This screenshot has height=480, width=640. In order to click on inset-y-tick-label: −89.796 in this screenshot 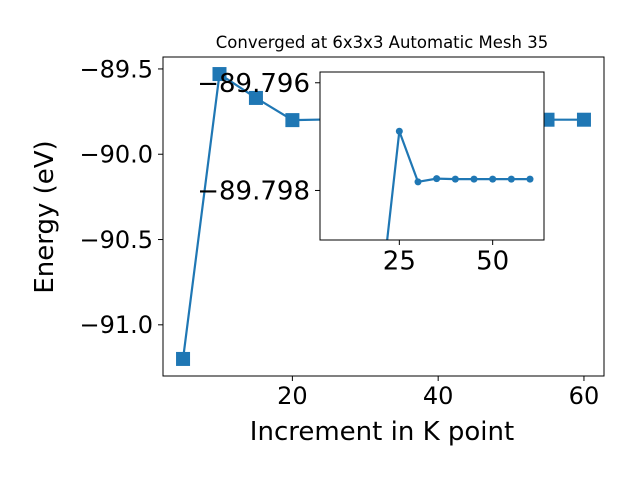, I will do `click(253, 84)`.